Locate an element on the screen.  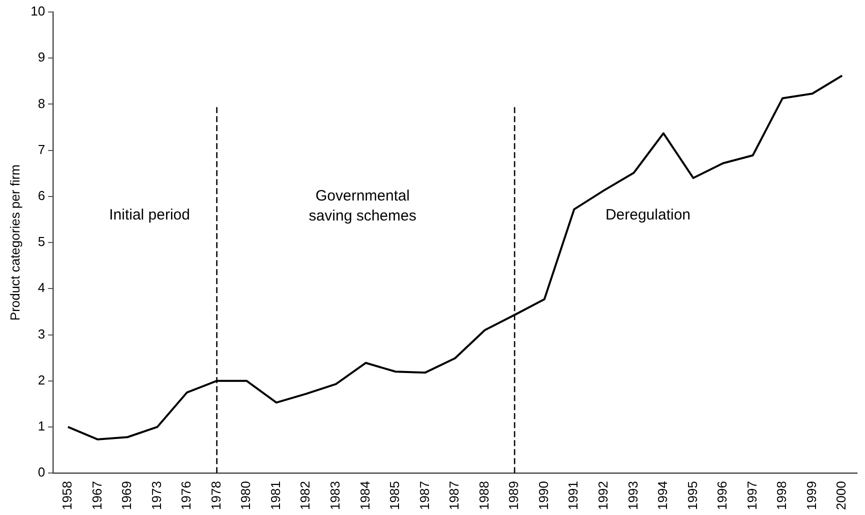
x-tick-label: 1993 is located at coordinates (632, 495).